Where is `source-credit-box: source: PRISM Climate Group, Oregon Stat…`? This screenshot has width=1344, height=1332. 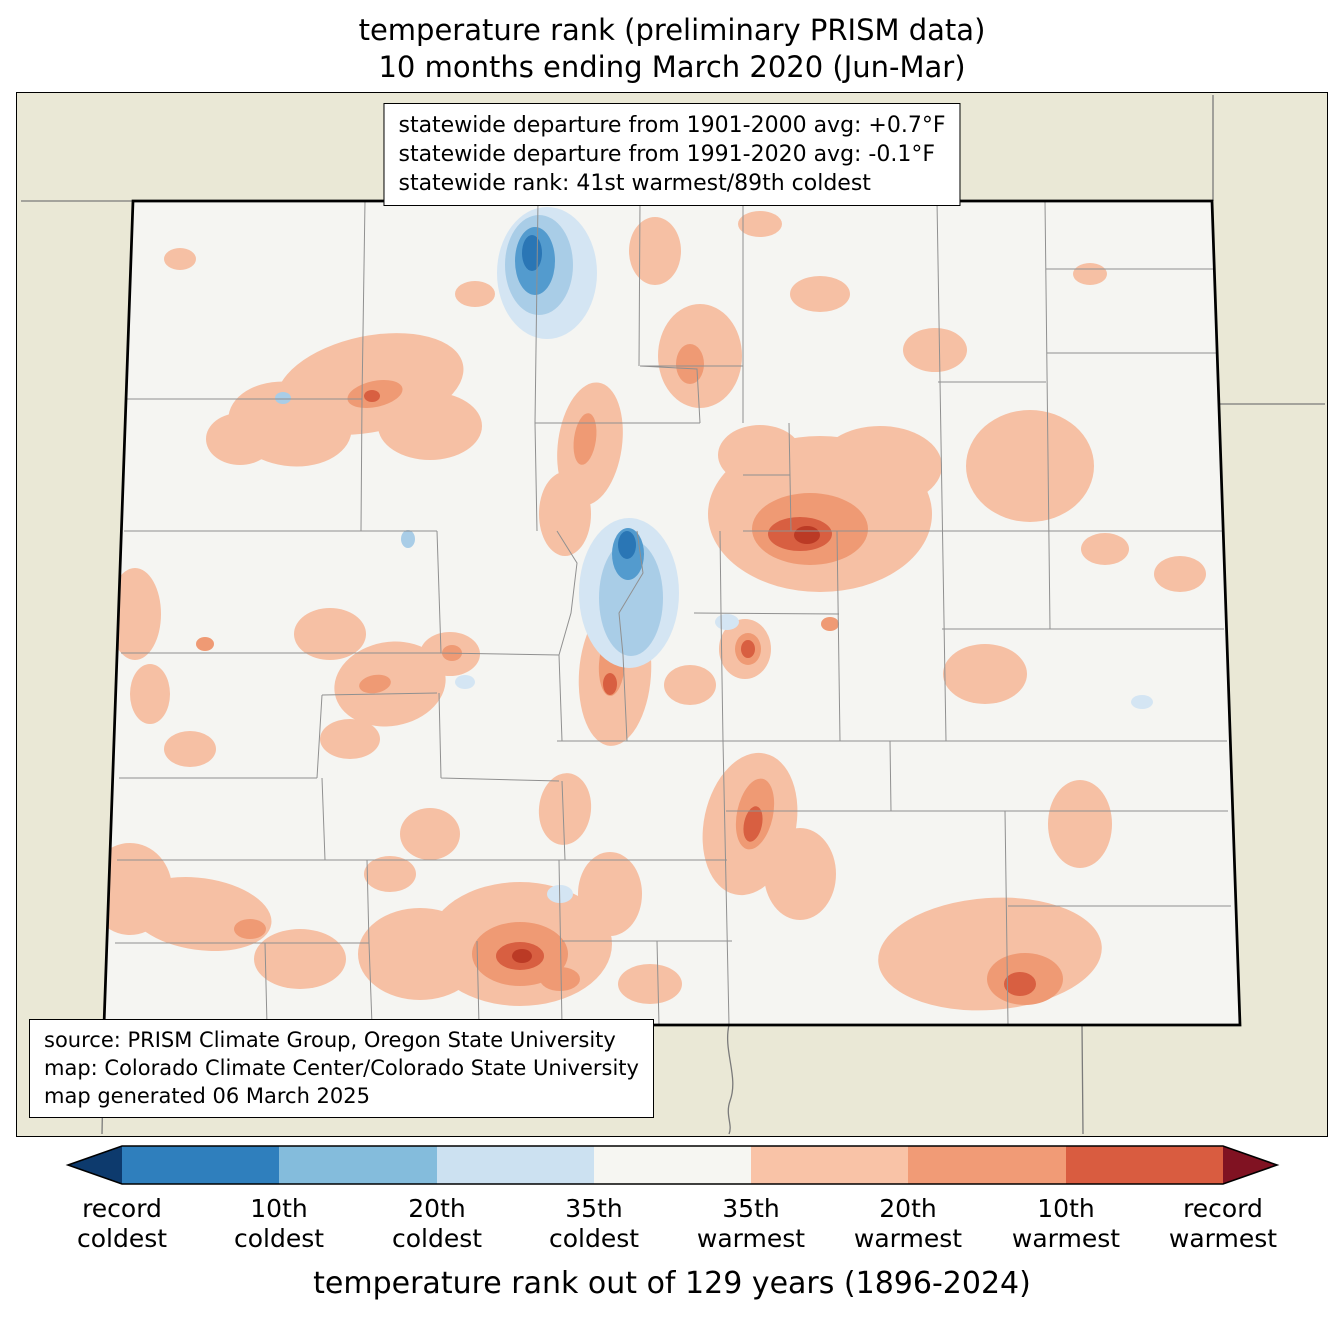
source-credit-box: source: PRISM Climate Group, Oregon Stat… is located at coordinates (341, 1069).